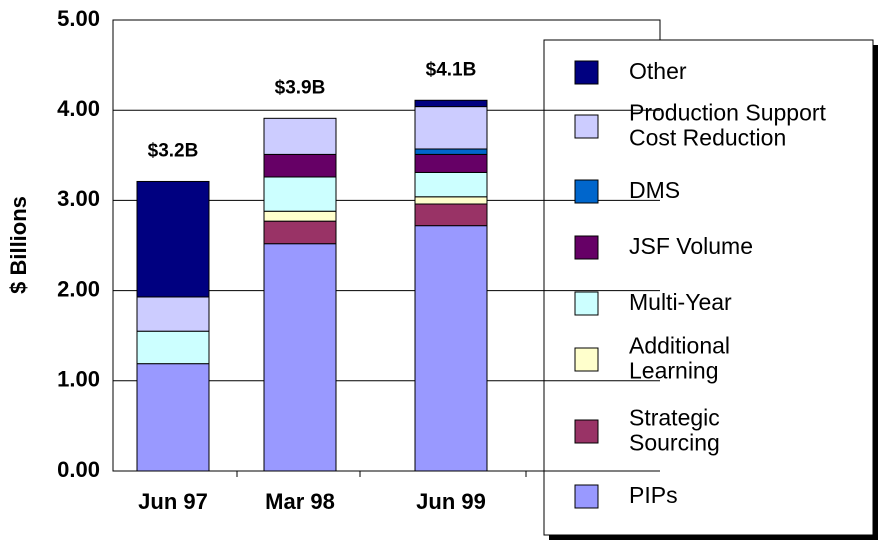 The width and height of the screenshot is (882, 544). Describe the element at coordinates (18, 245) in the screenshot. I see `y-axis-label: $ Billions` at that location.